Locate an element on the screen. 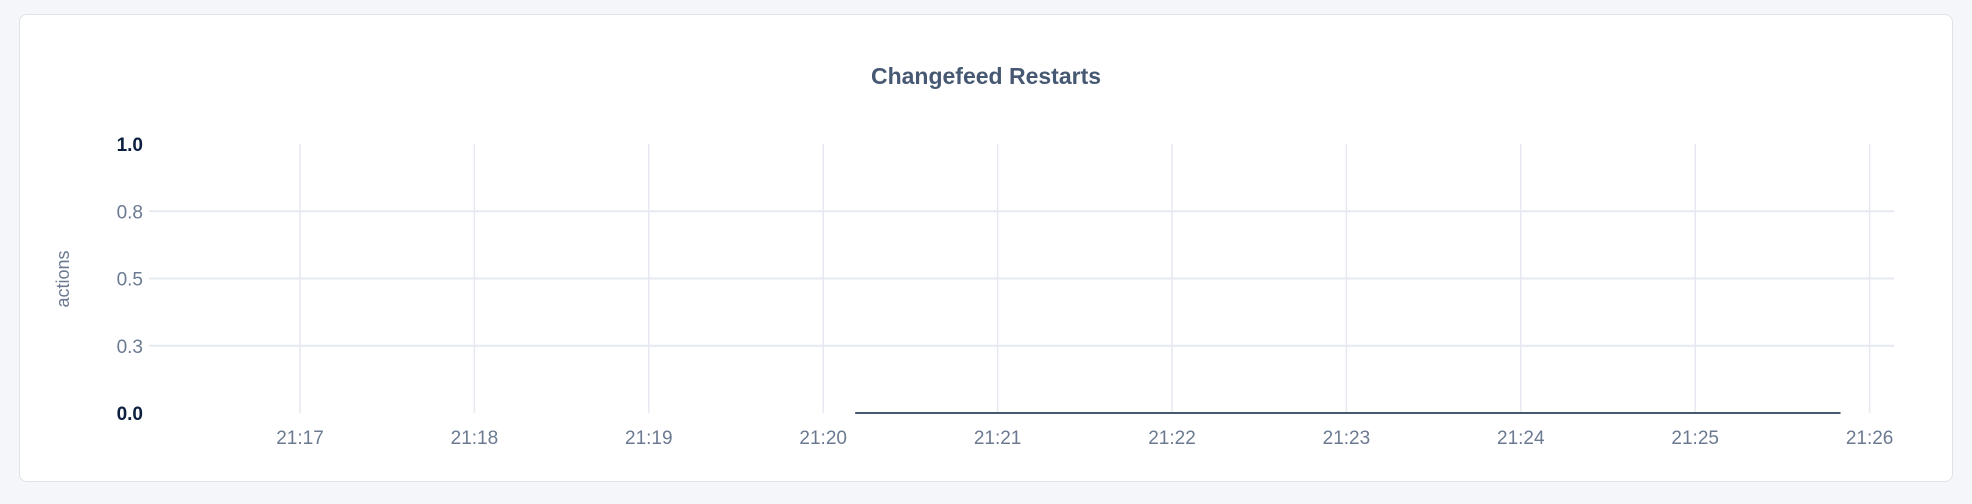  x-tick-label: 21:25 is located at coordinates (1695, 438).